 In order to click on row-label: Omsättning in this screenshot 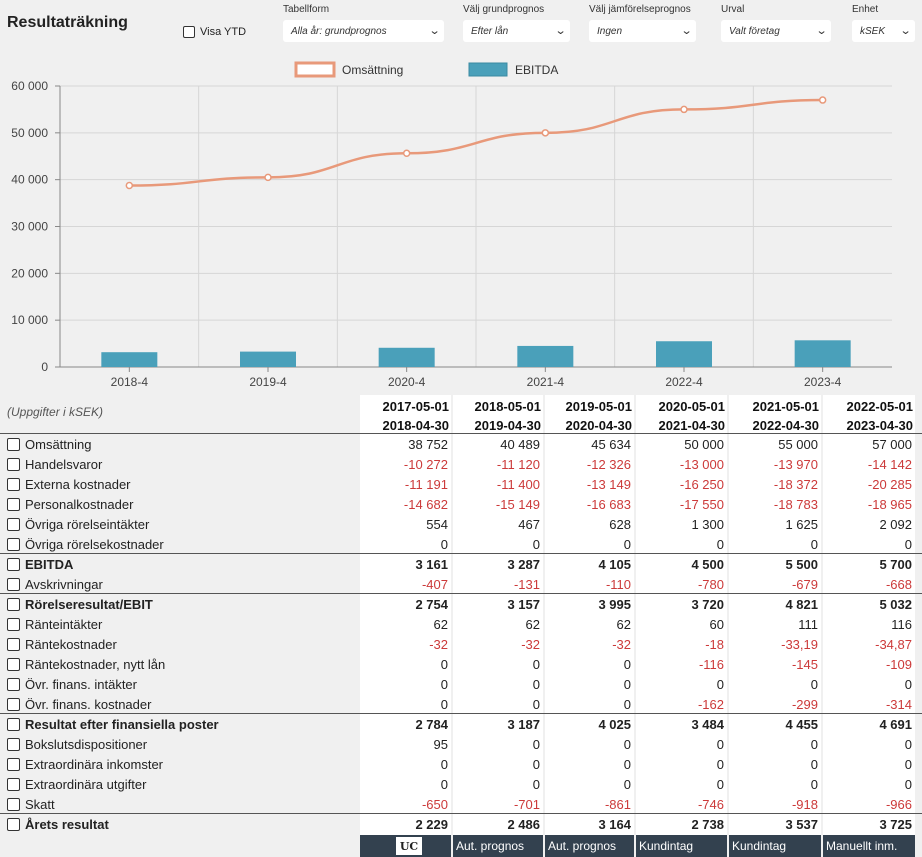, I will do `click(49, 444)`.